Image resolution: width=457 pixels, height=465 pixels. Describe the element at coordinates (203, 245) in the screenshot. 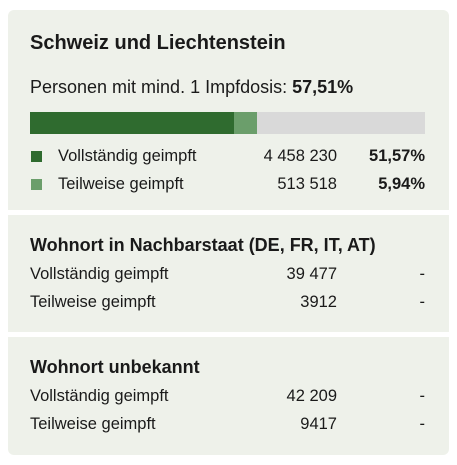

I see `section-title: Wohnort in Nachbarstaat (DE, FR, IT, AT)` at that location.